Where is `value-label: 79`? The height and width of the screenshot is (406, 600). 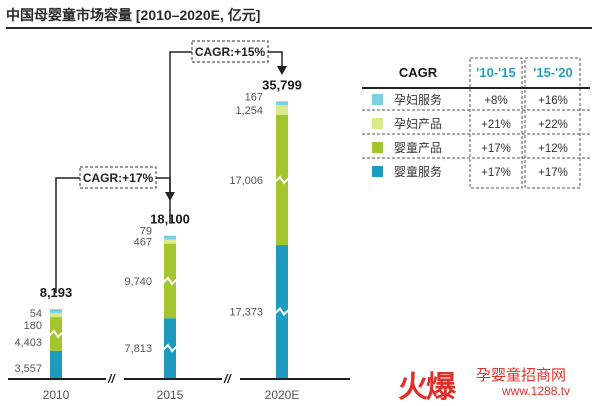 value-label: 79 is located at coordinates (146, 232).